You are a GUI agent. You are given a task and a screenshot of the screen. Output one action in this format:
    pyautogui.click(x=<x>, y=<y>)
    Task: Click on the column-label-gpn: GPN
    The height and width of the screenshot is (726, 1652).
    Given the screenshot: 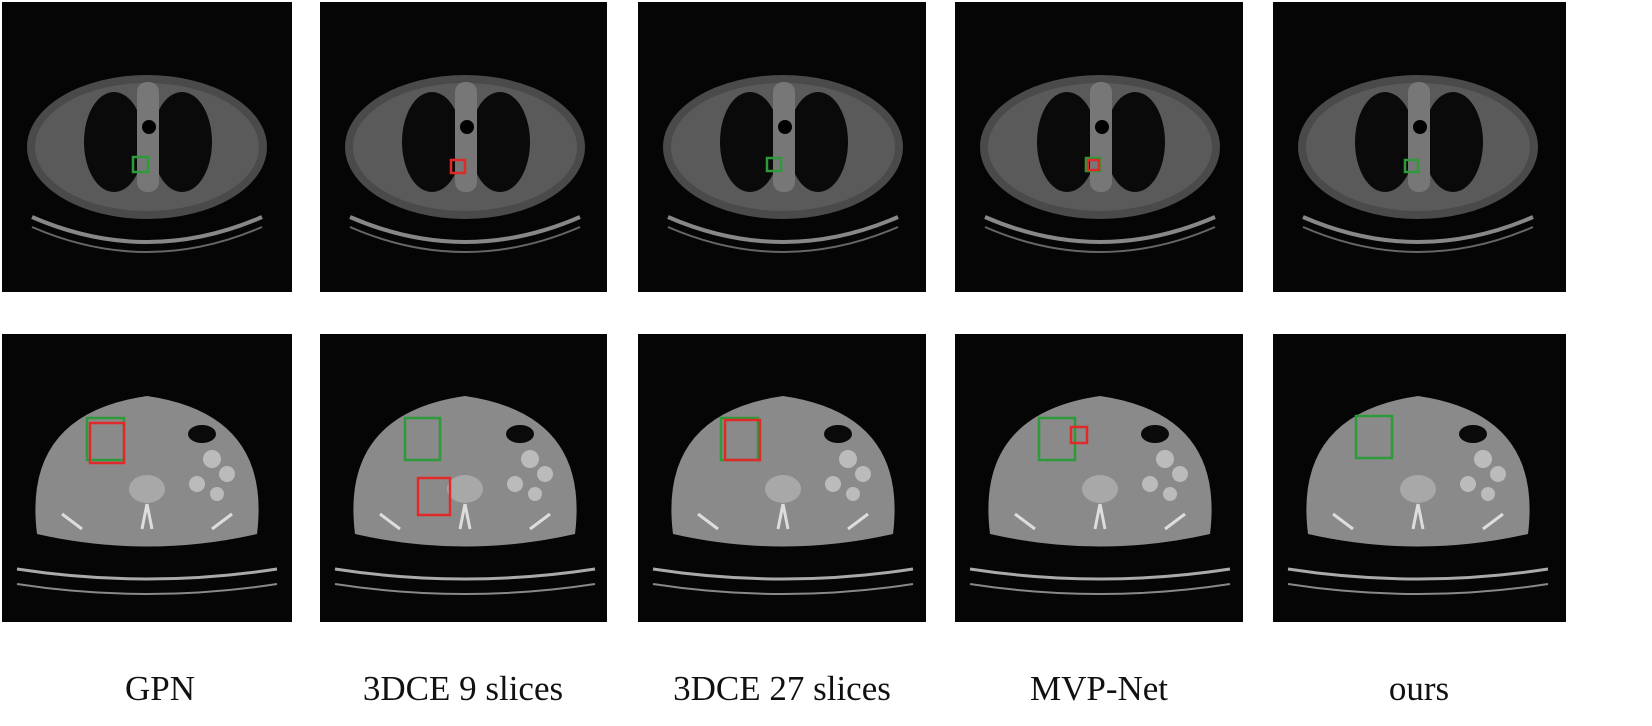 What is the action you would take?
    pyautogui.click(x=160, y=688)
    